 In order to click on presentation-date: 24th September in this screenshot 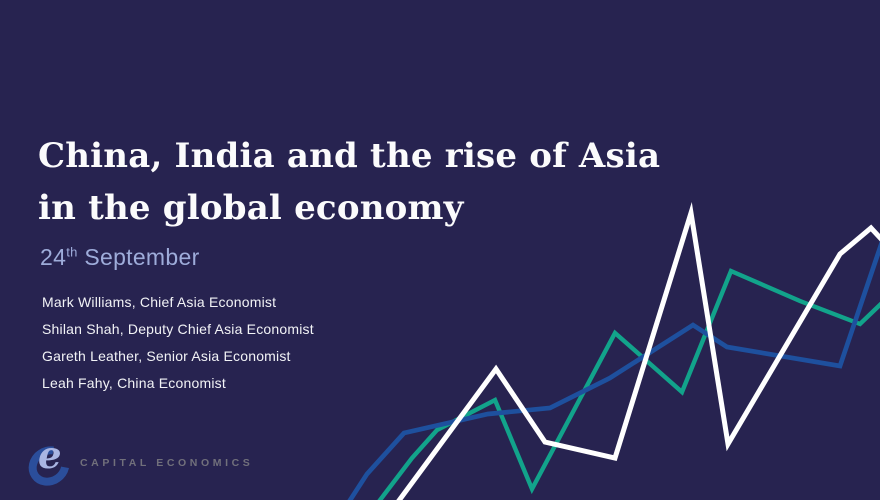, I will do `click(120, 257)`.